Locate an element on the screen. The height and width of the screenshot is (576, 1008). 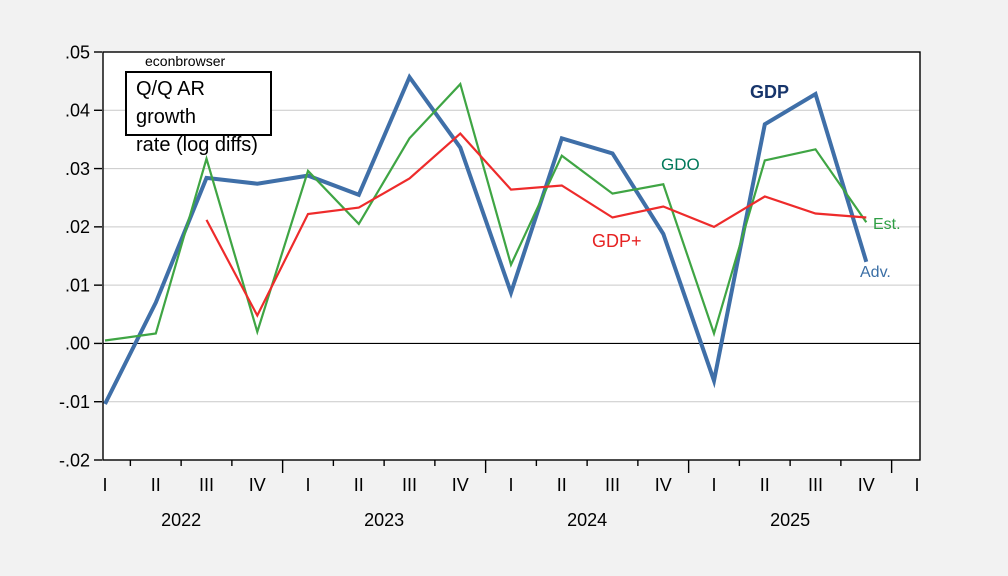
chart-note-box: Q/Q AR growth rate (log diffs) is located at coordinates (198, 113).